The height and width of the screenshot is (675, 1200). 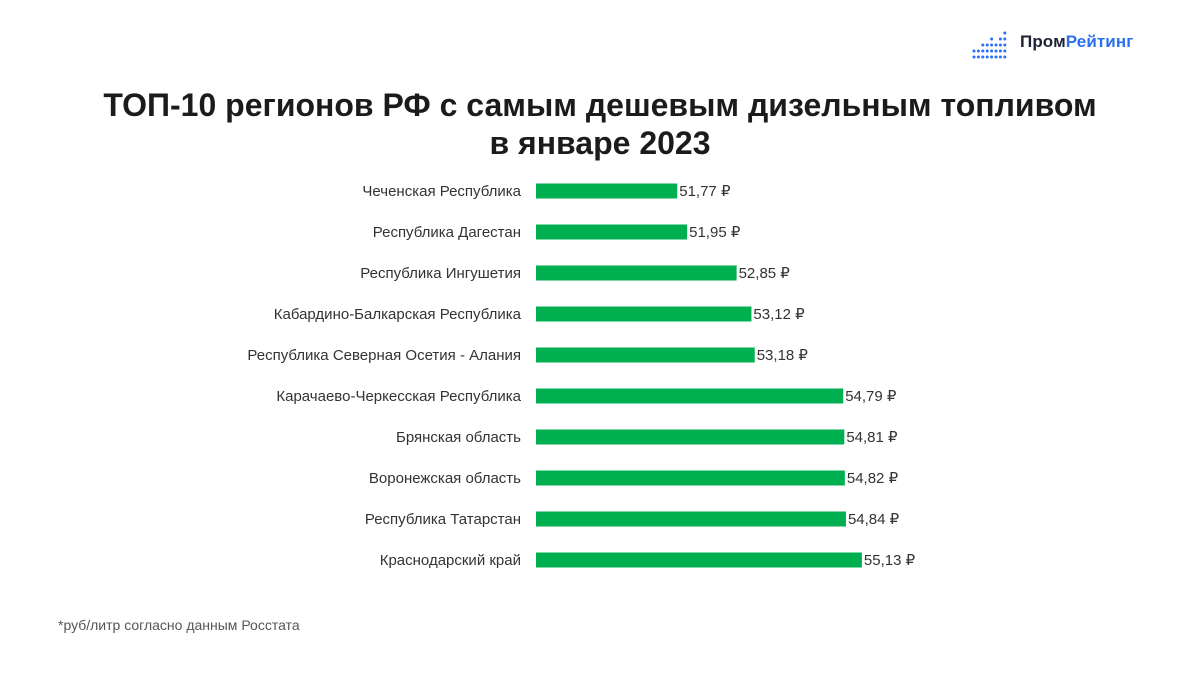 I want to click on chart-title-line-2: в январе 2023, so click(x=600, y=143).